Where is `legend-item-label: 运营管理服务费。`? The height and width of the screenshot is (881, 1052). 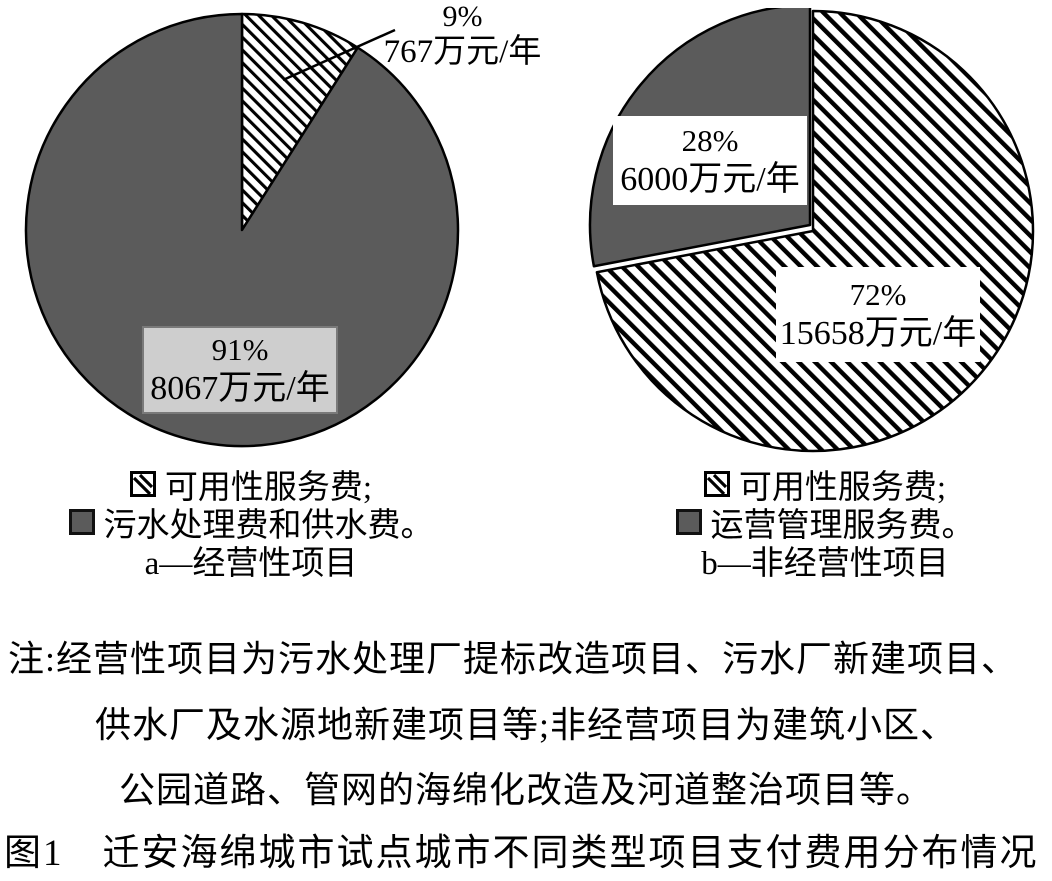
legend-item-label: 运营管理服务费。 is located at coordinates (842, 526).